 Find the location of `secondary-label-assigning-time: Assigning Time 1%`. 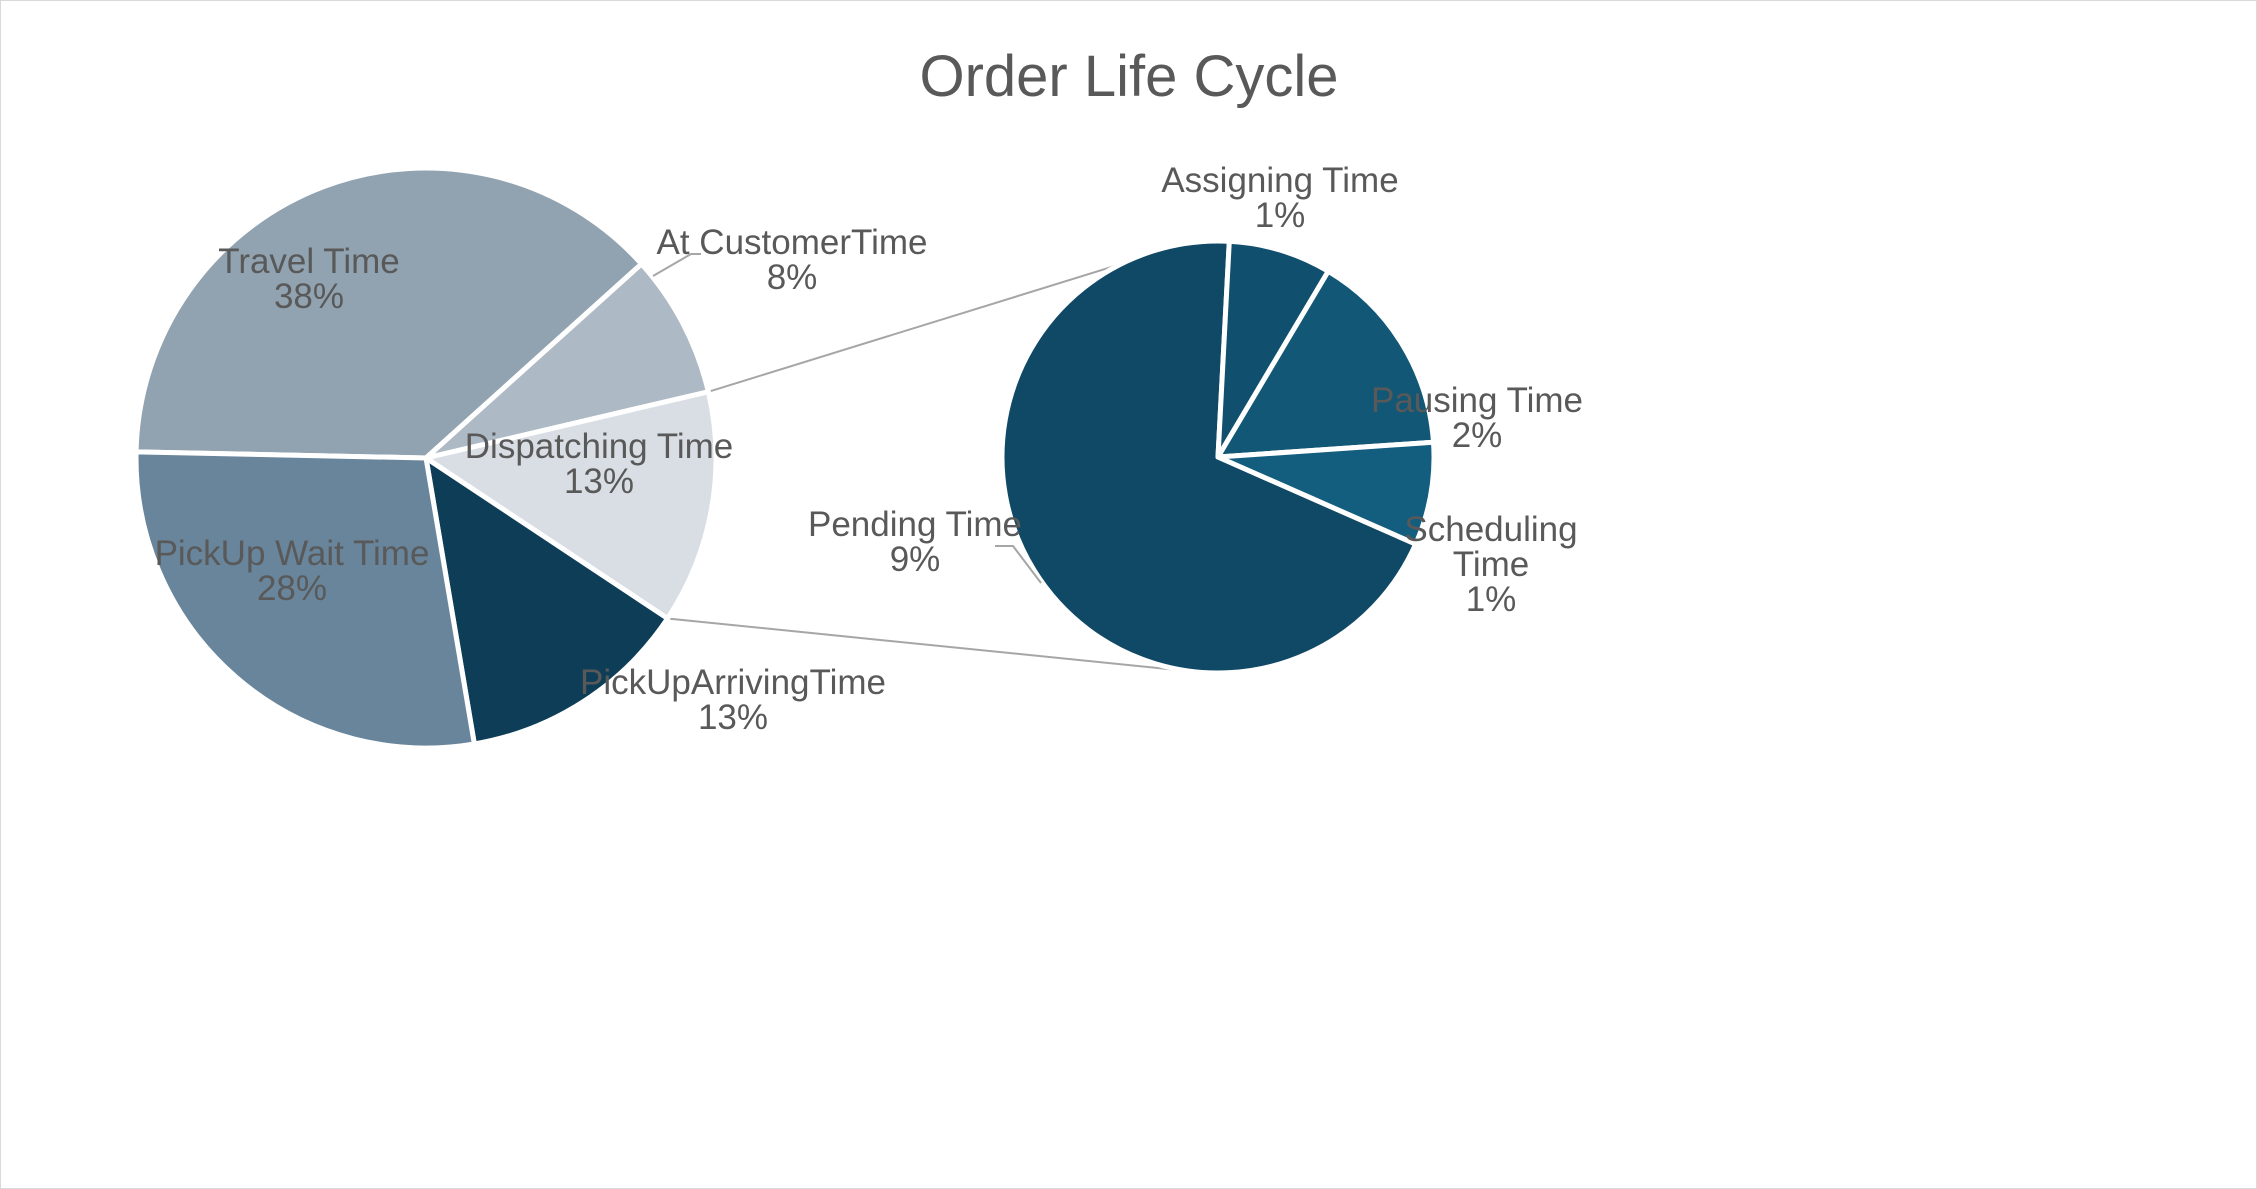

secondary-label-assigning-time: Assigning Time 1% is located at coordinates (1279, 198).